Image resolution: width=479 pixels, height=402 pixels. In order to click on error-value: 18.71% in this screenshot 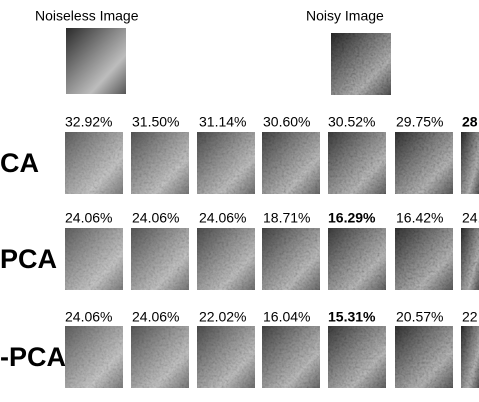, I will do `click(286, 218)`.